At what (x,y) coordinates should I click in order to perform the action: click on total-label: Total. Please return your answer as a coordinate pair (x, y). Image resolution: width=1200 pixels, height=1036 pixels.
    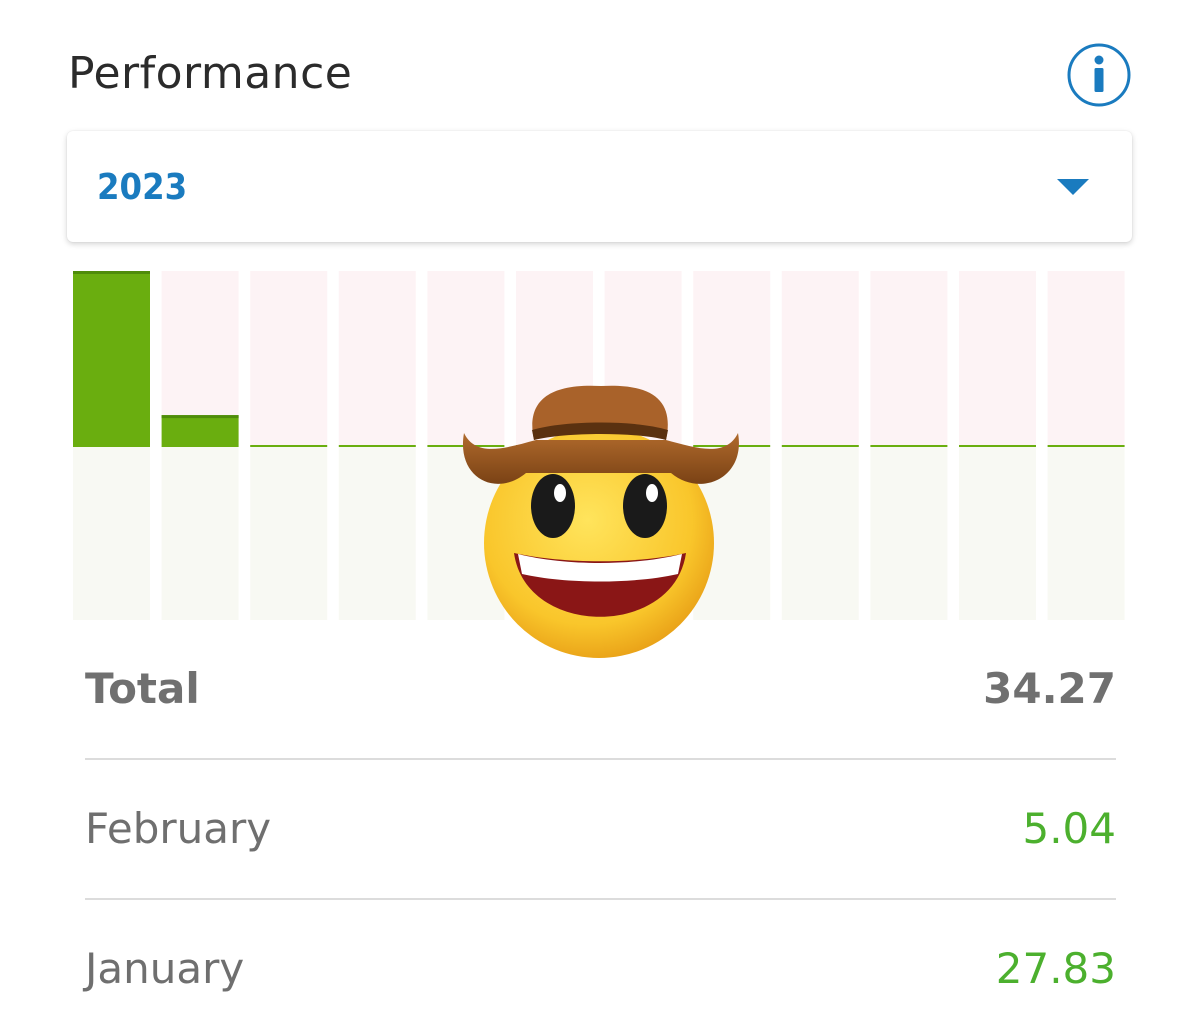
    Looking at the image, I should click on (142, 688).